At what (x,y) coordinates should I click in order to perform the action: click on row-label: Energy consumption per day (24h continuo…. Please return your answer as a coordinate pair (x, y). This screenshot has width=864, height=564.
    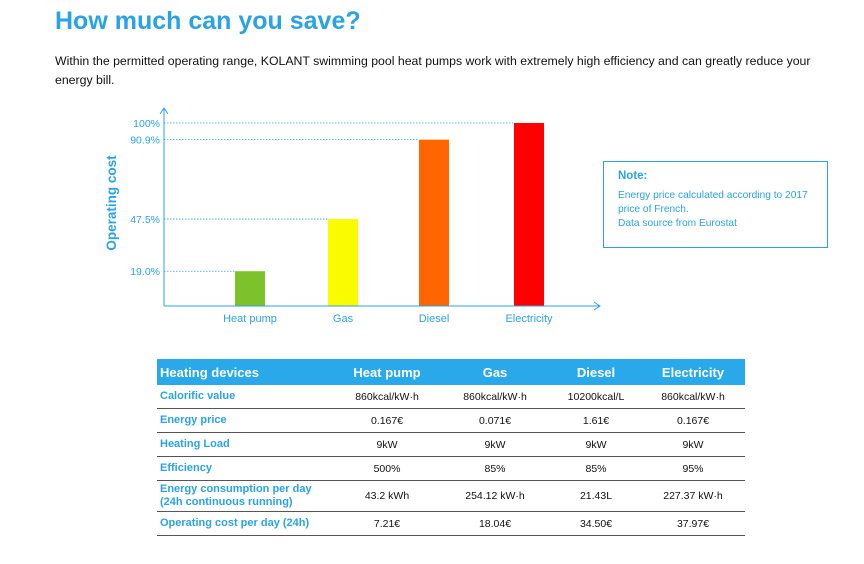
    Looking at the image, I should click on (246, 496).